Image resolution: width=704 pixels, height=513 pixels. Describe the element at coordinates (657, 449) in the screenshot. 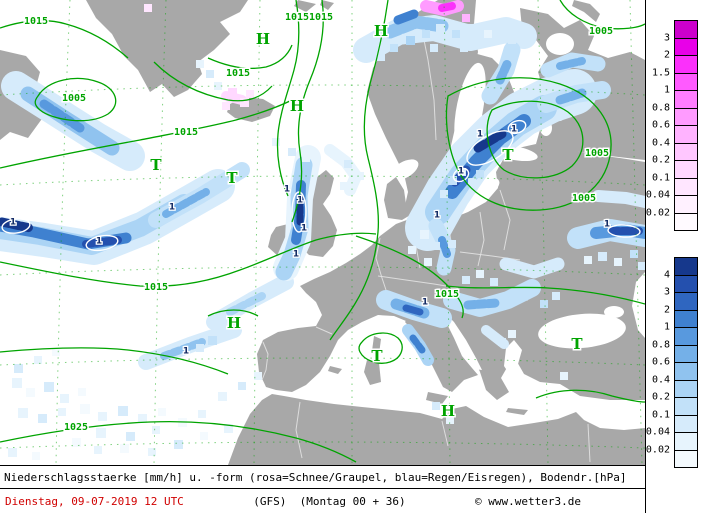

I see `rain-scale-value: 0.02` at that location.